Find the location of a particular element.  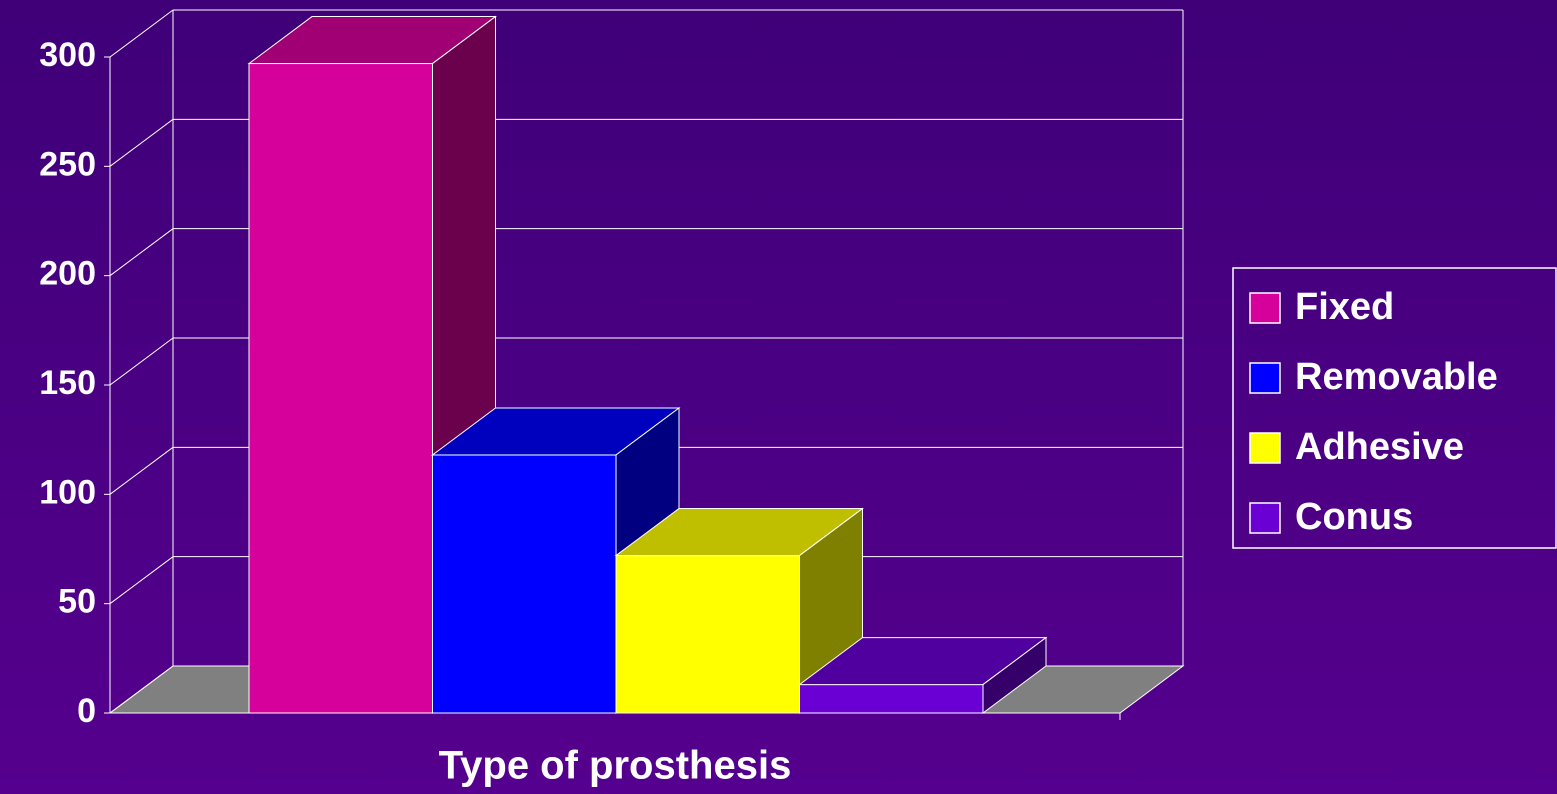

y-tick-label: 250 is located at coordinates (67, 164).